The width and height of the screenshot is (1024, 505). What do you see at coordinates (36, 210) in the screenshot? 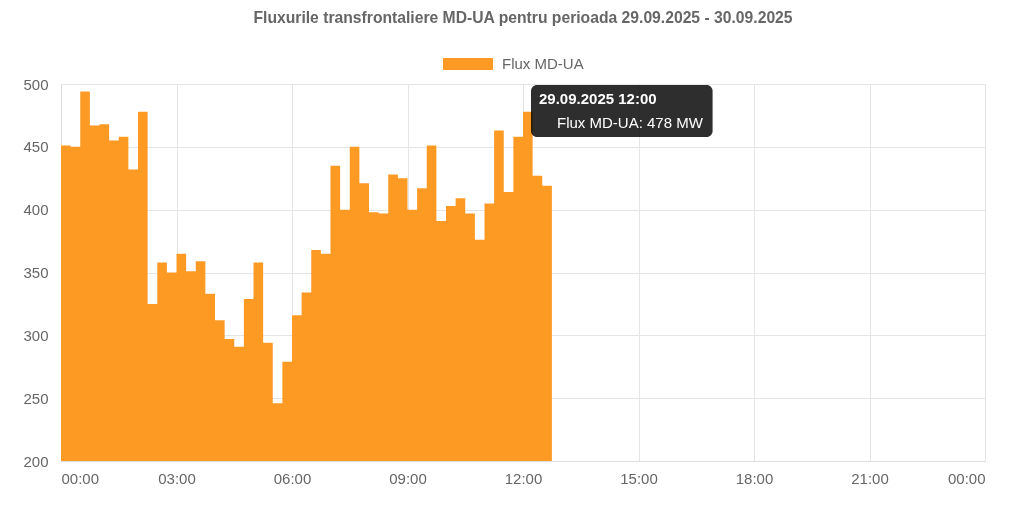
I see `y-tick-label: 400` at bounding box center [36, 210].